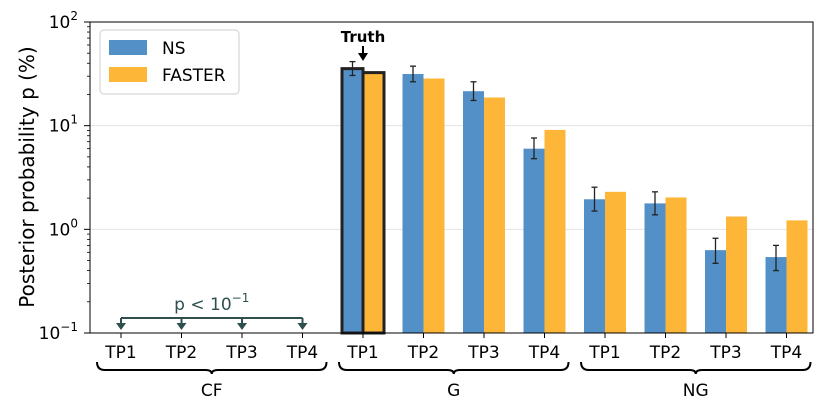  I want to click on group-label: G, so click(453, 391).